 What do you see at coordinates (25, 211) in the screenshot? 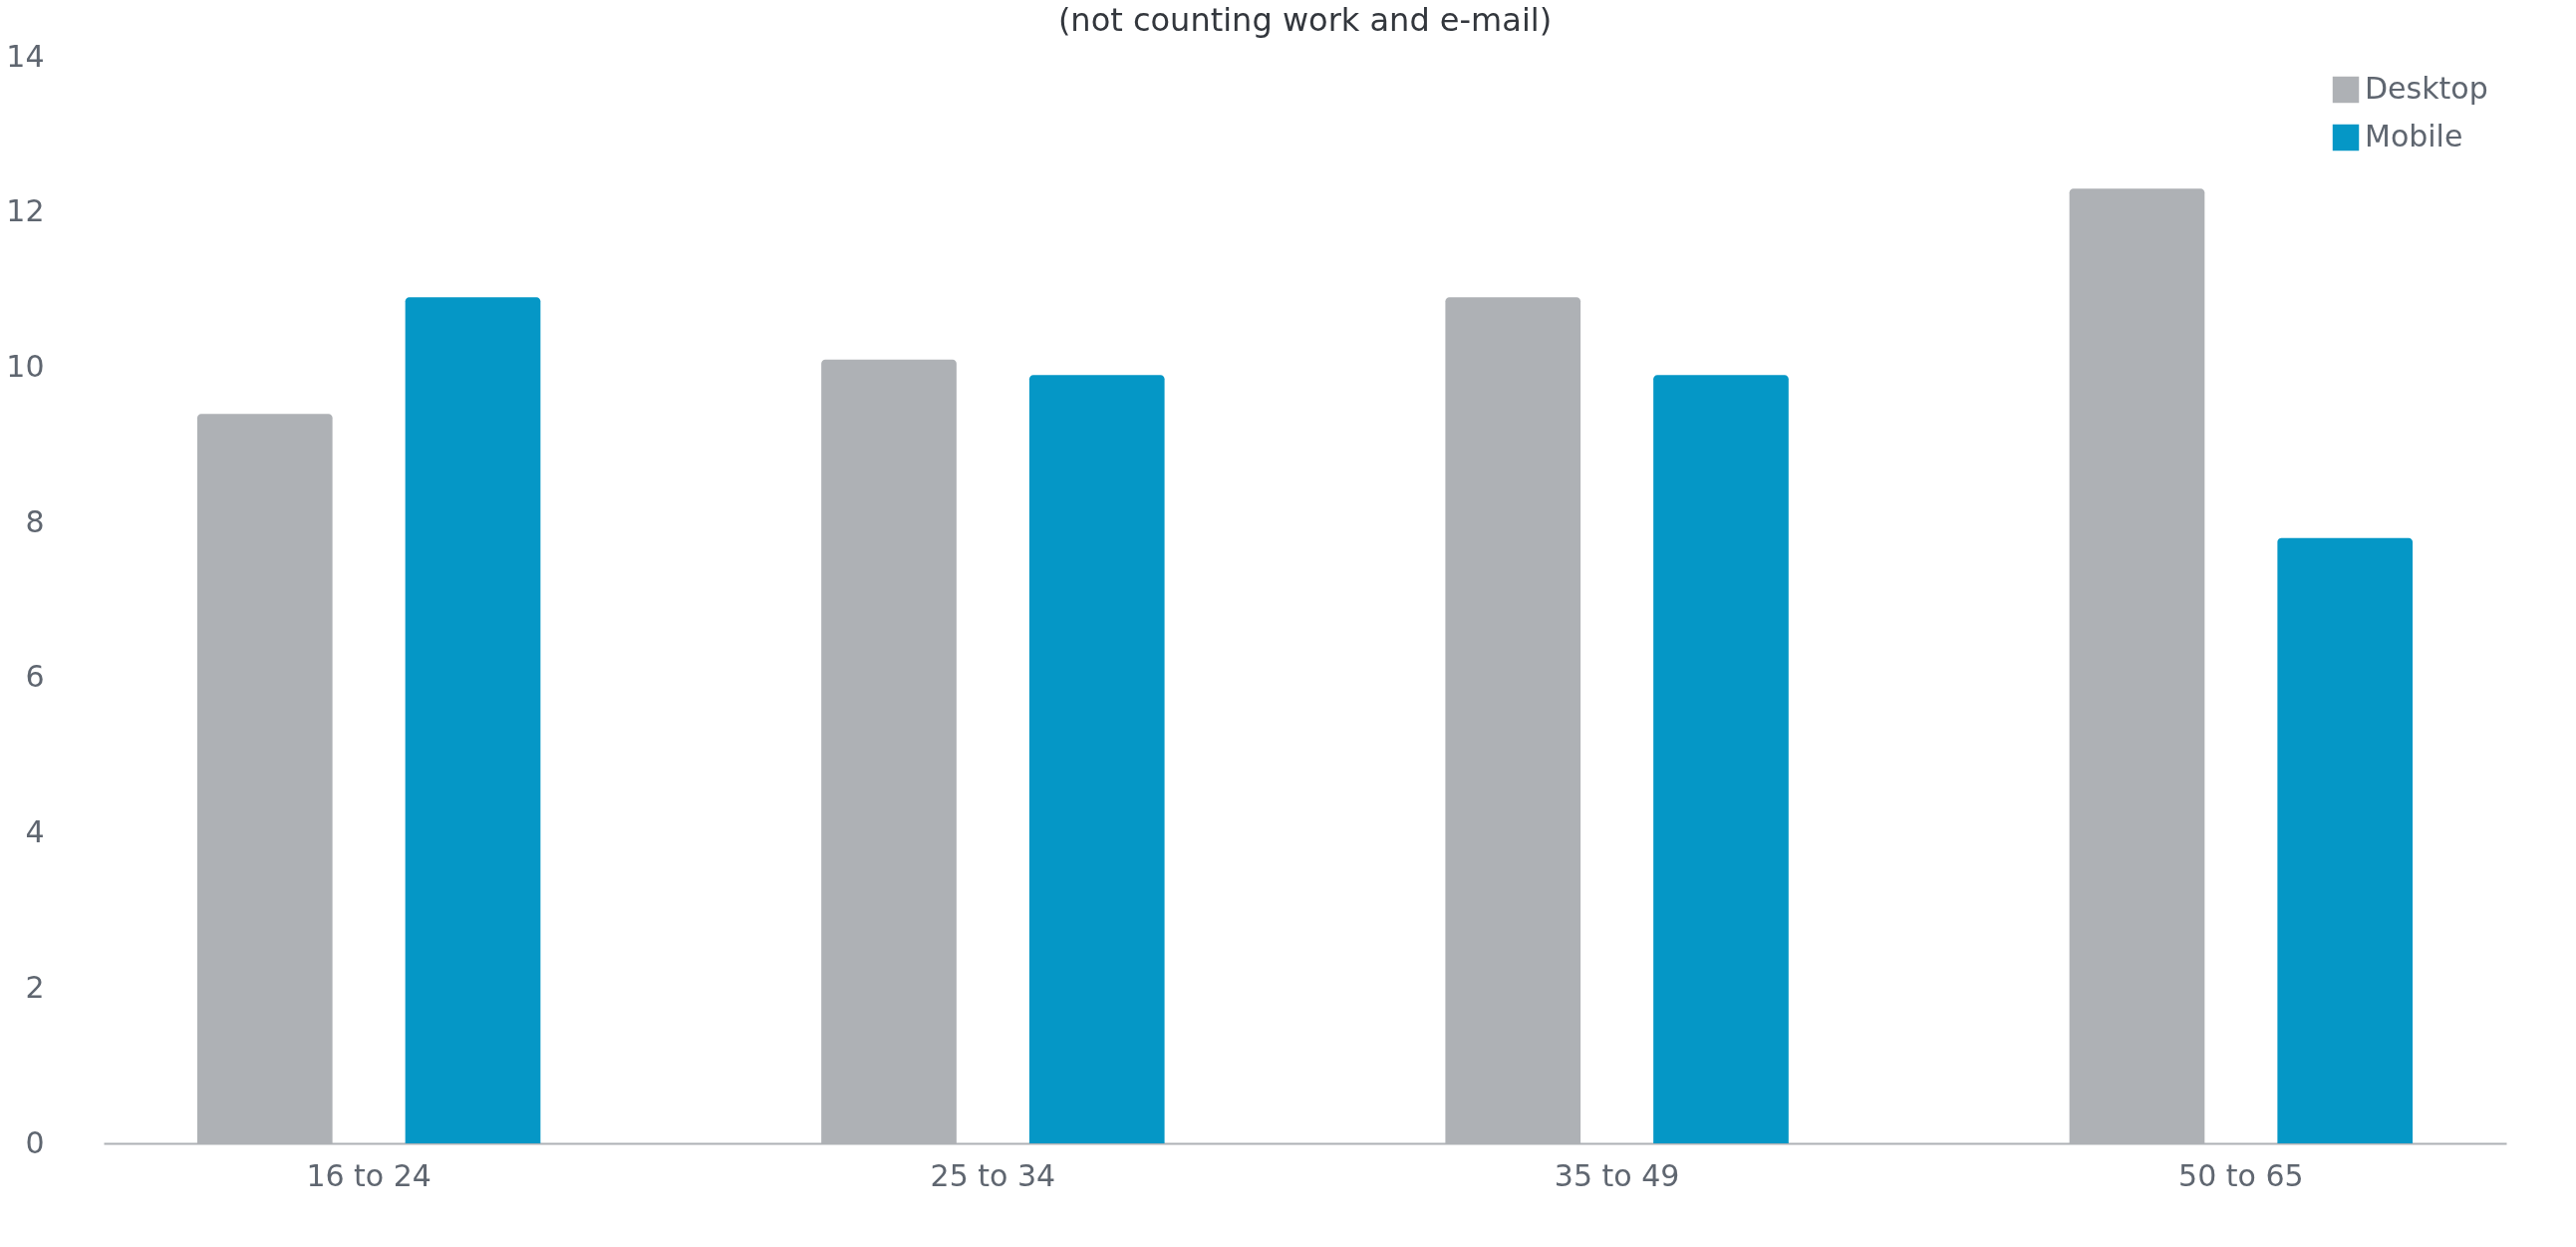
I see `y-tick-label: 12` at bounding box center [25, 211].